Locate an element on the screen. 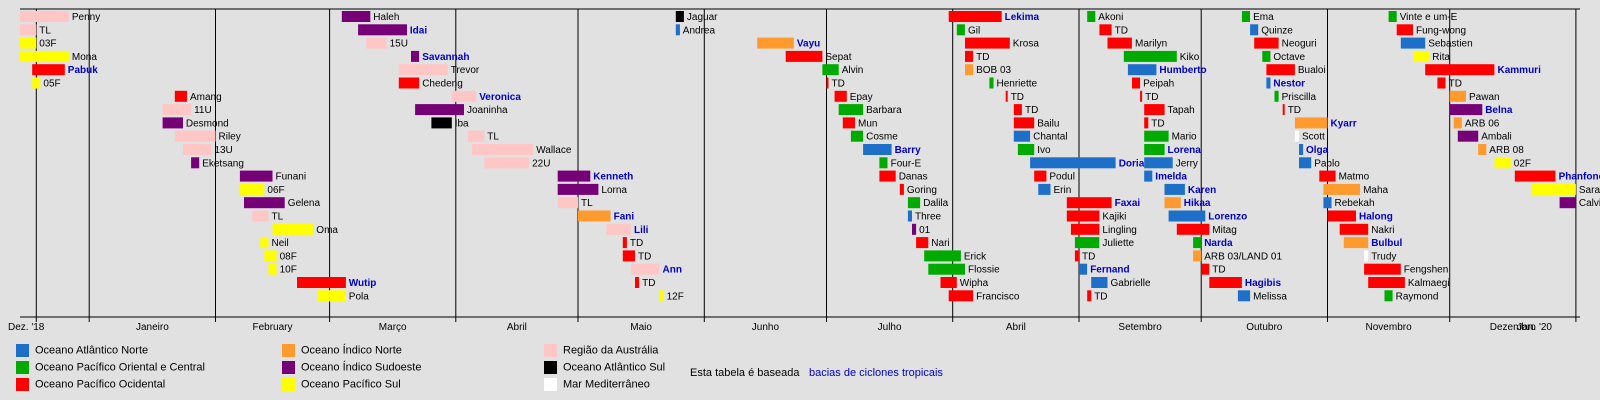 The image size is (1600, 400). storm-label: Vayu is located at coordinates (808, 44).